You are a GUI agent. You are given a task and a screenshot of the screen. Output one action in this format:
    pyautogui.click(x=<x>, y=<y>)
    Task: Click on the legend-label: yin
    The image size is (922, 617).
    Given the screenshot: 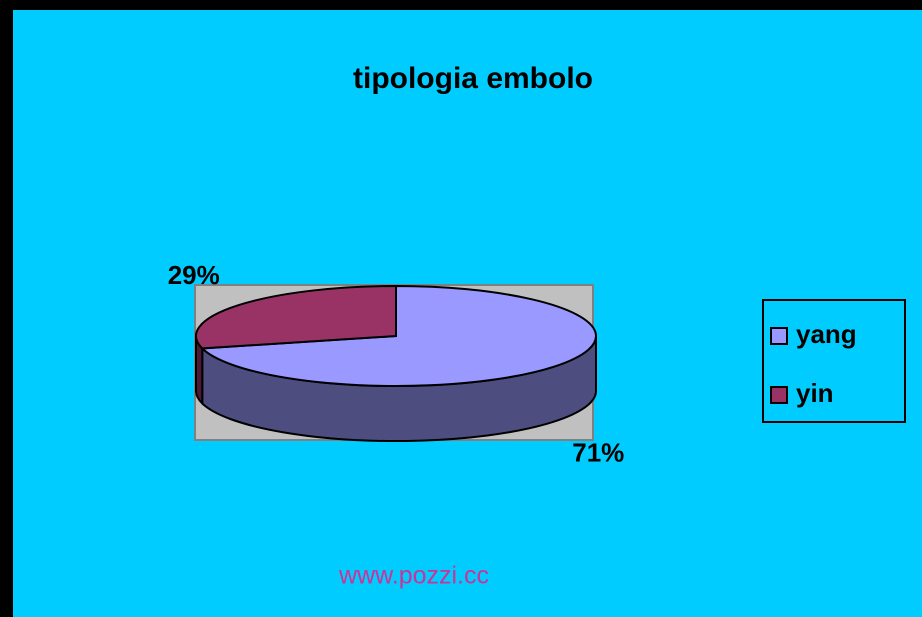 What is the action you would take?
    pyautogui.click(x=815, y=393)
    